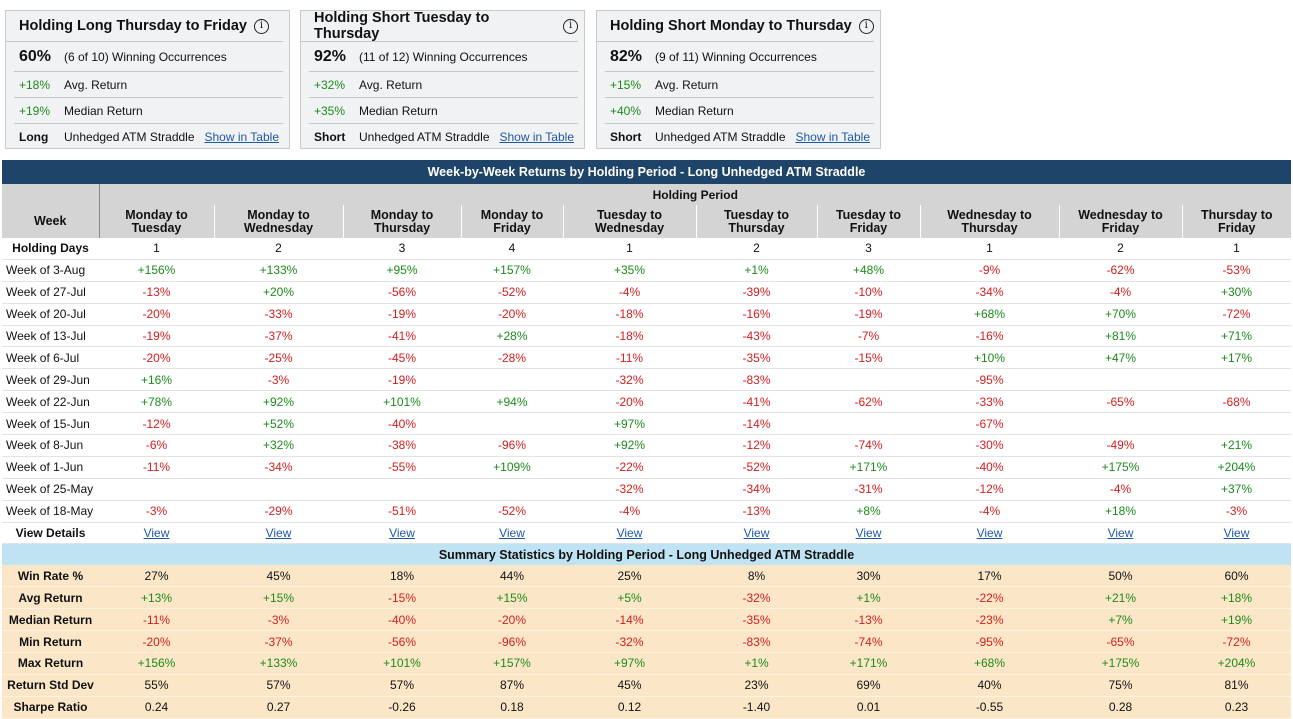 The image size is (1293, 719). I want to click on card-median-row: +40% Median Return, so click(739, 111).